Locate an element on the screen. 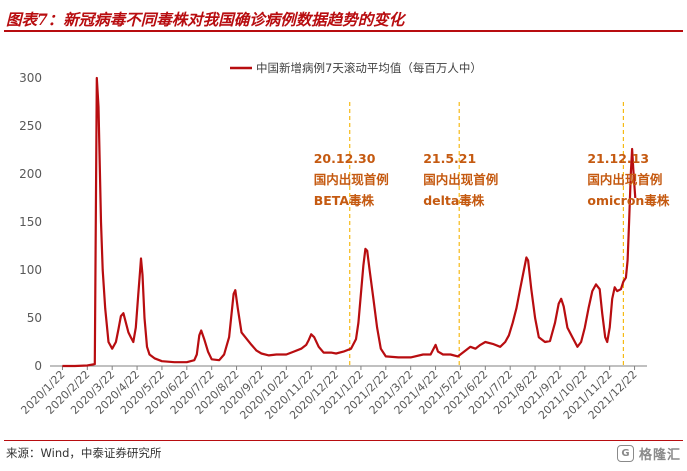  annotation-text: 20.12.30 is located at coordinates (345, 158).